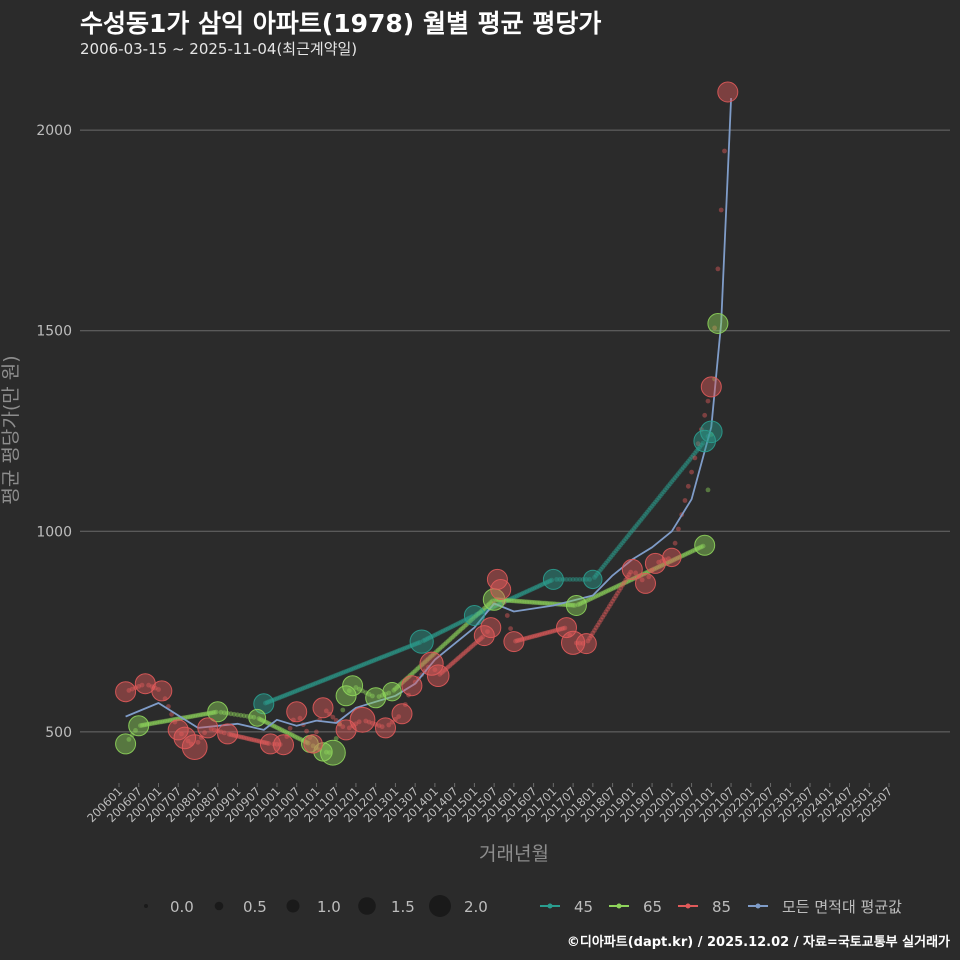 The image size is (960, 960). Describe the element at coordinates (619, 906) in the screenshot. I see `color-legend-marker` at that location.